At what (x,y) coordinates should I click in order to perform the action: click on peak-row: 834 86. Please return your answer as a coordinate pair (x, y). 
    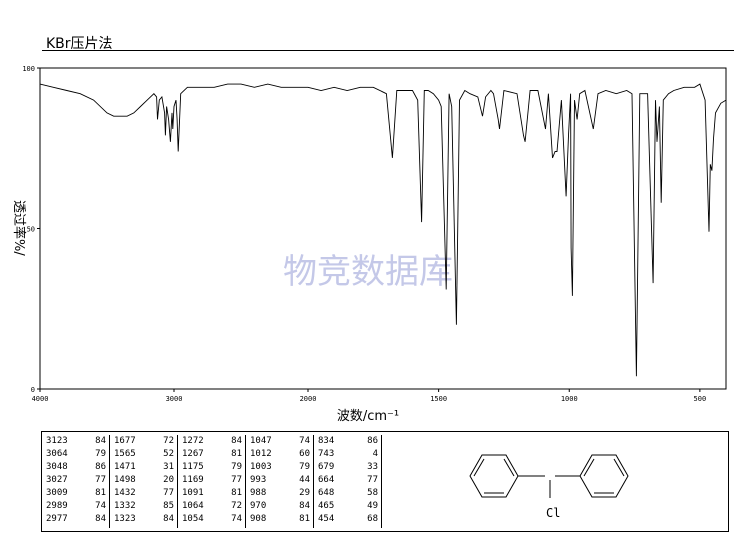
    Looking at the image, I should click on (347, 441).